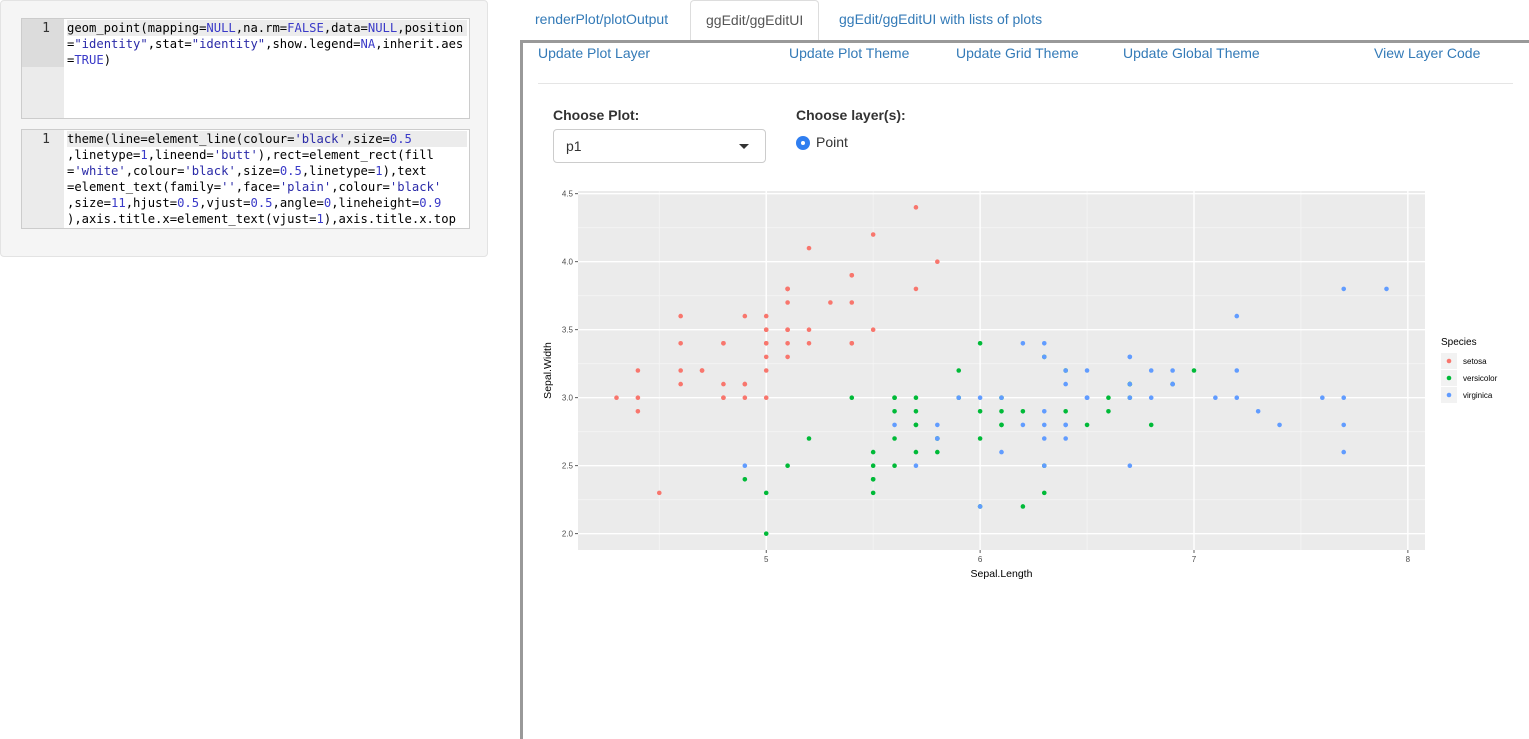  What do you see at coordinates (1459, 342) in the screenshot?
I see `legend-title: Species` at bounding box center [1459, 342].